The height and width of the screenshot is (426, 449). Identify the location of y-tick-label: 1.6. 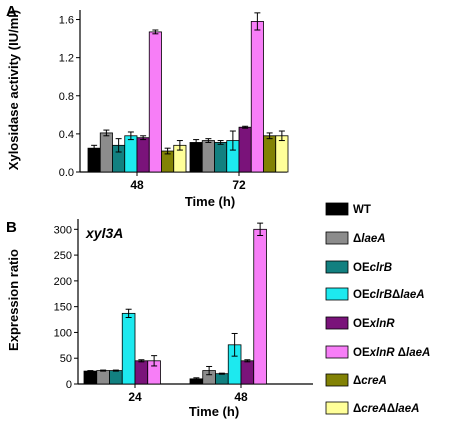
(66, 21).